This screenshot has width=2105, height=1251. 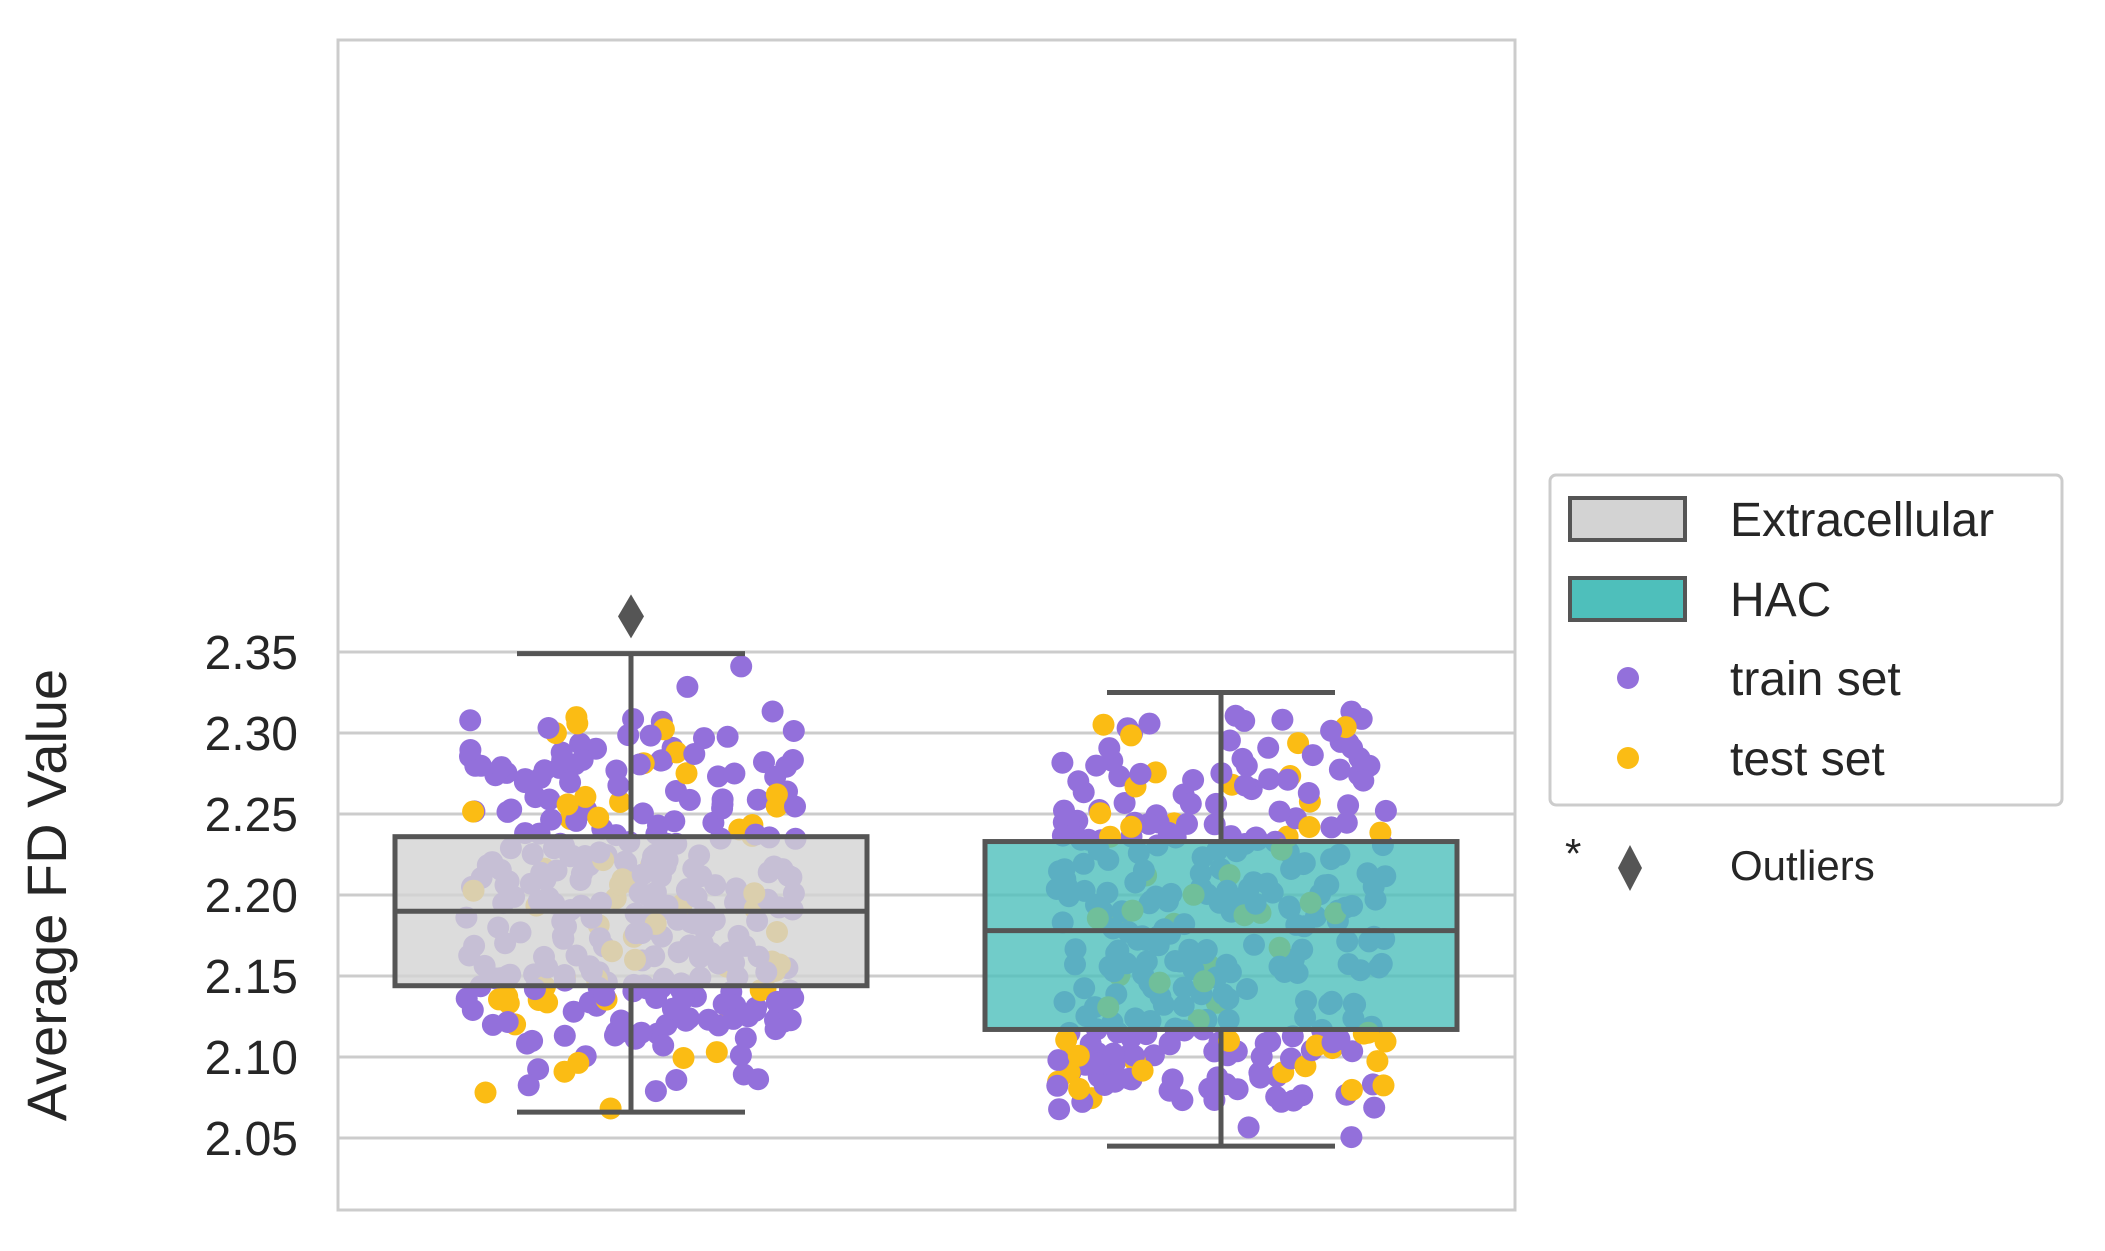 I want to click on legend-label-extracellular: Extracellular, so click(x=1862, y=520).